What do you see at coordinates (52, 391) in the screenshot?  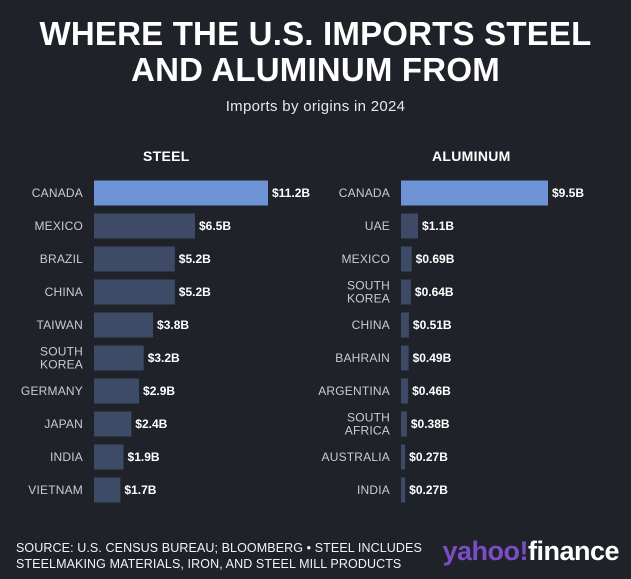 I see `category-label: GERMANY` at bounding box center [52, 391].